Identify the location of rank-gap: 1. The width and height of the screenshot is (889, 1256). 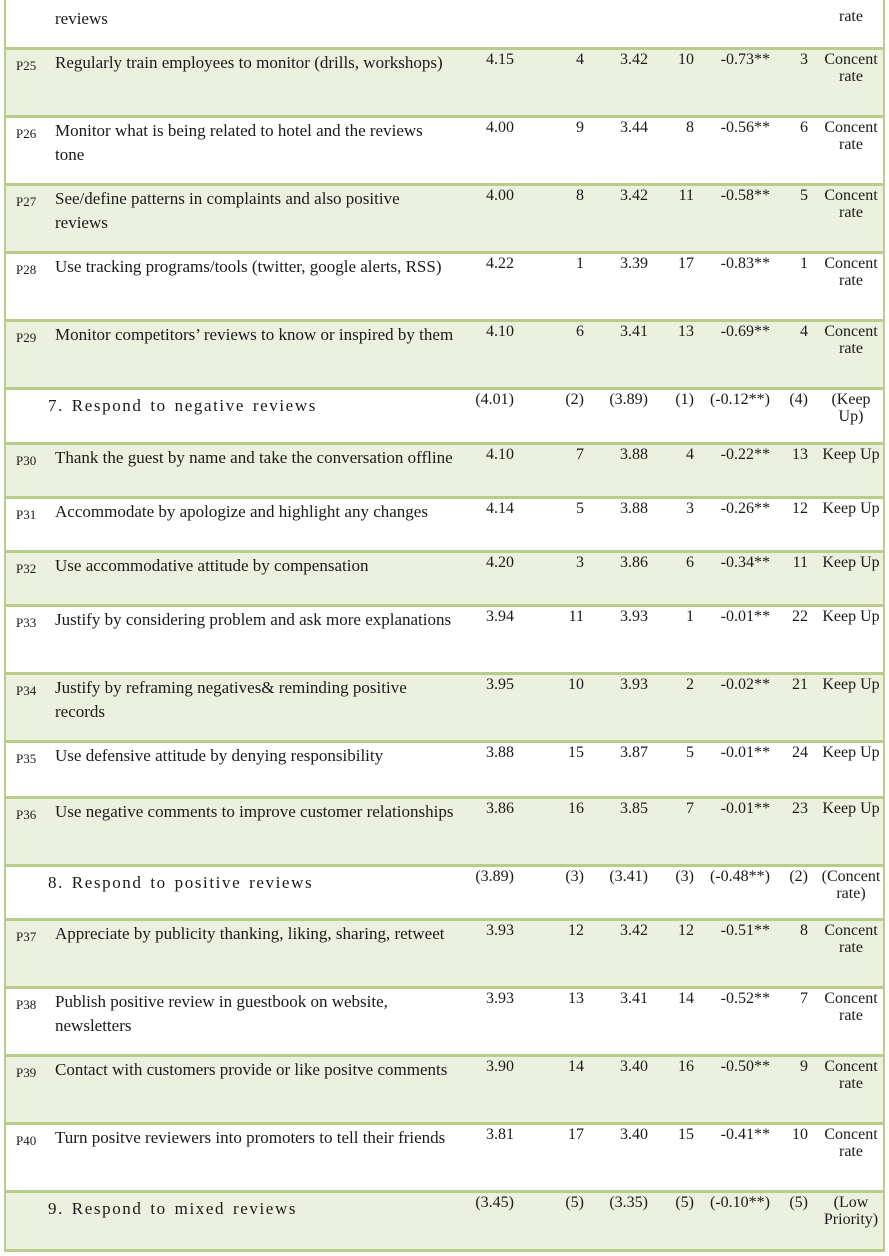
(804, 263).